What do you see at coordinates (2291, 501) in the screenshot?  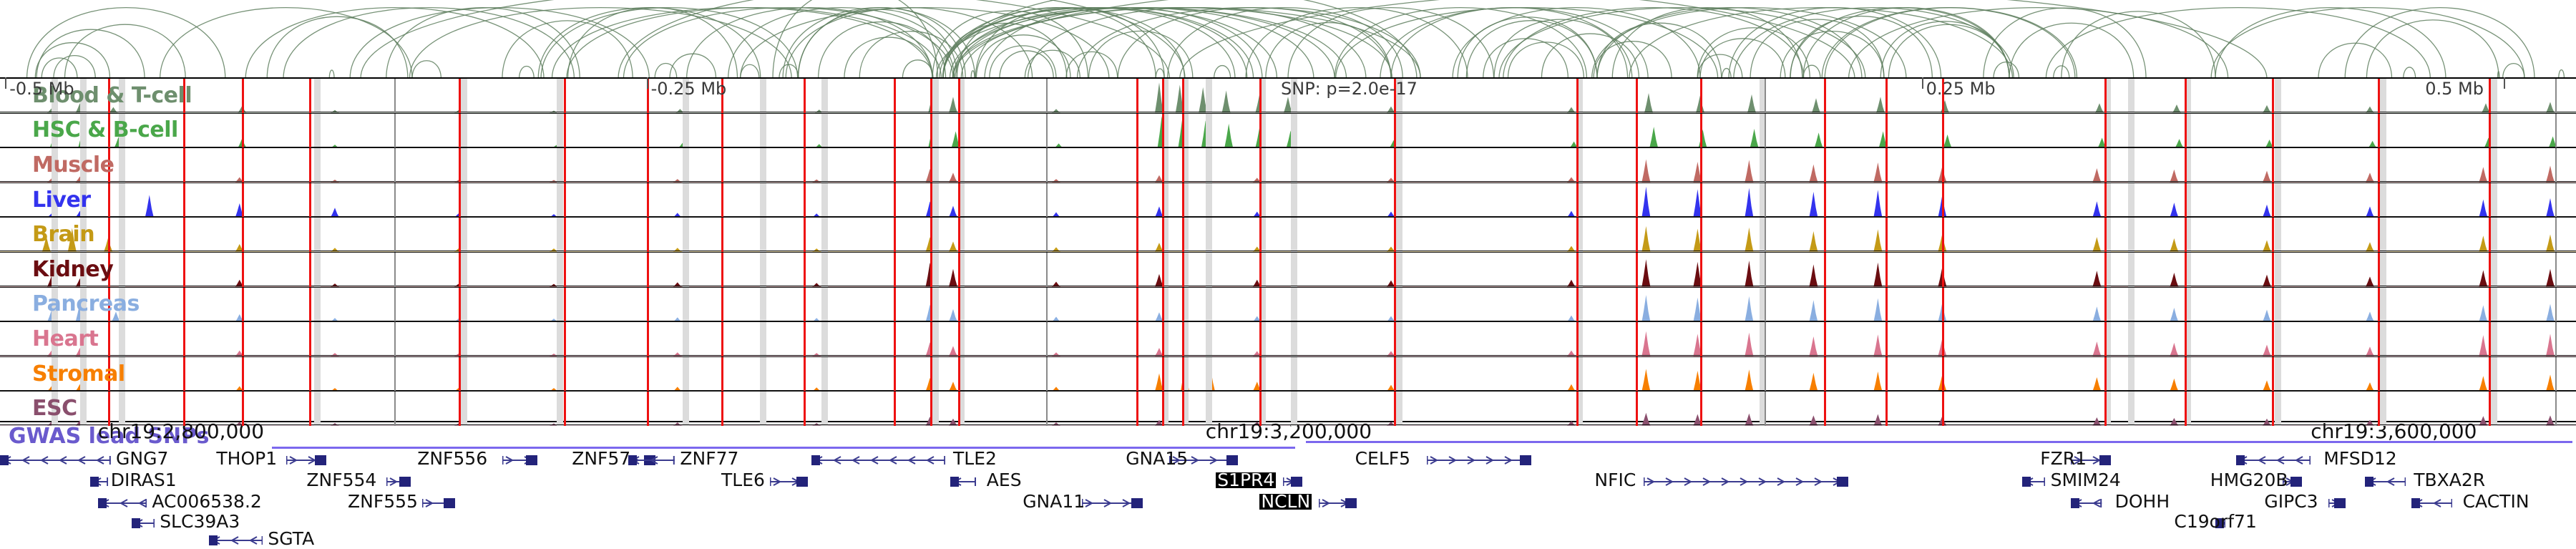 I see `gene-name-label: GIPC3` at bounding box center [2291, 501].